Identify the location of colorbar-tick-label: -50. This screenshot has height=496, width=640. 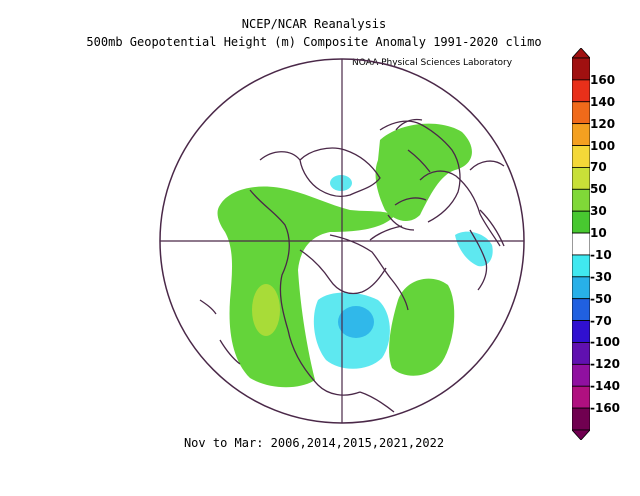
(601, 298).